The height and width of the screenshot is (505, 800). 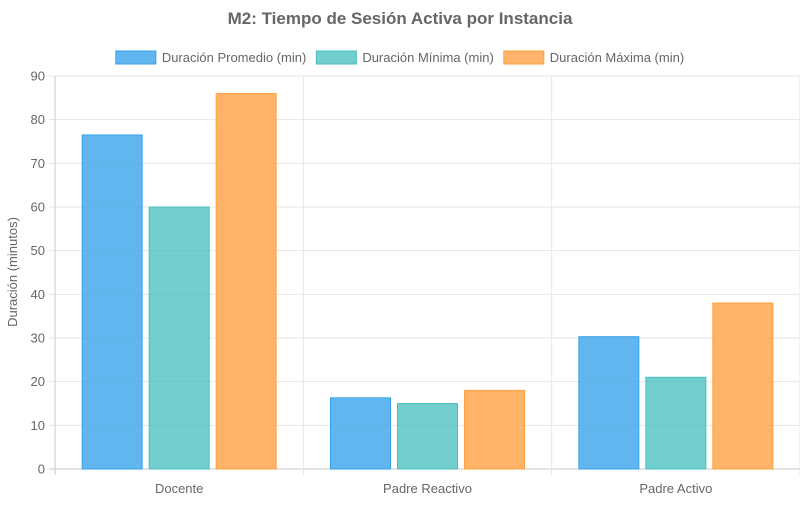 I want to click on legend-label: Duración Mínima (min), so click(x=427, y=57).